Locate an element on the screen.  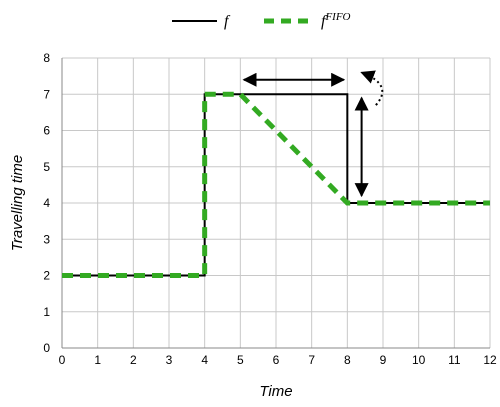
y-tick-label: 0 is located at coordinates (46, 348).